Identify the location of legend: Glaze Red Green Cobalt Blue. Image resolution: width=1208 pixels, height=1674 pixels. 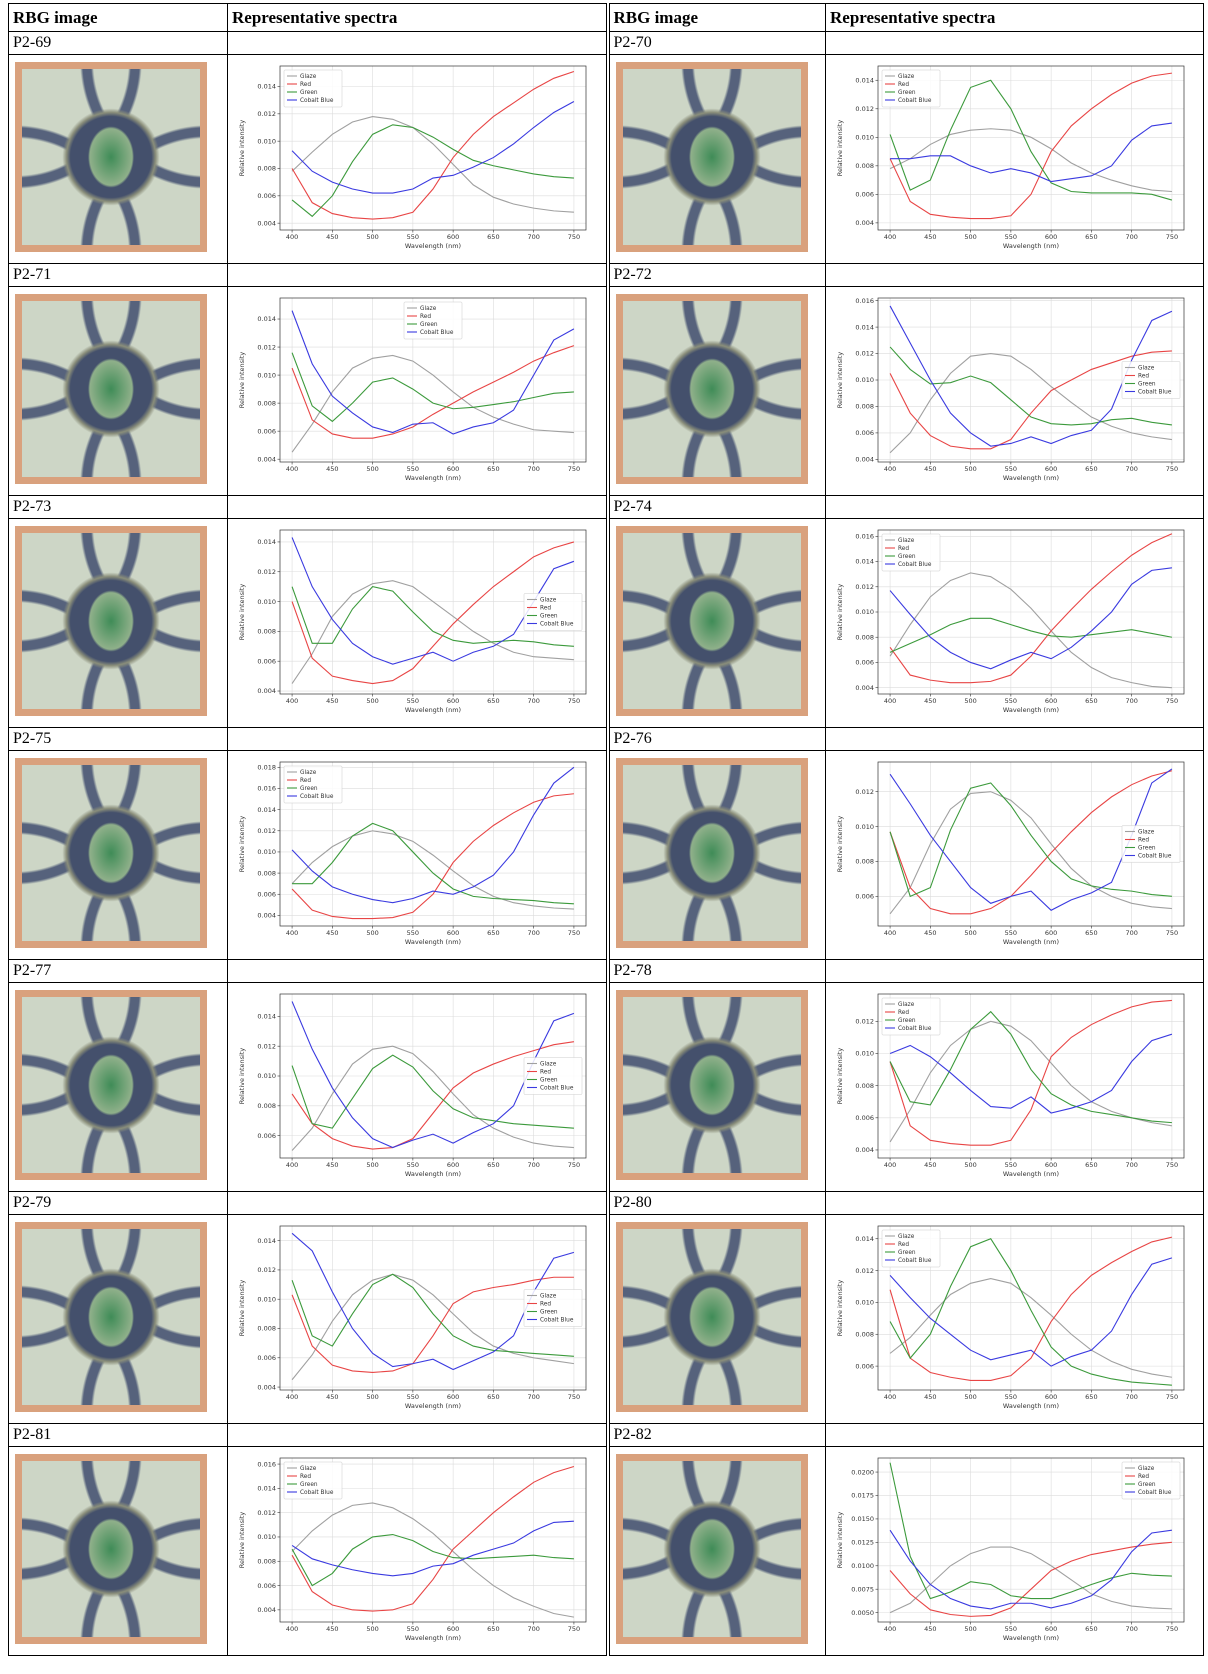
(313, 1480).